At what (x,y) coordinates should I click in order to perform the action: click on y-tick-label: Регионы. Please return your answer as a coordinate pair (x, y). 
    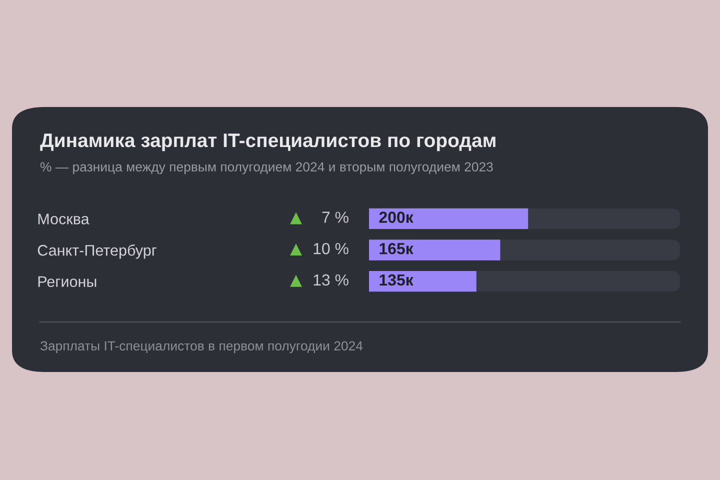
    Looking at the image, I should click on (67, 282).